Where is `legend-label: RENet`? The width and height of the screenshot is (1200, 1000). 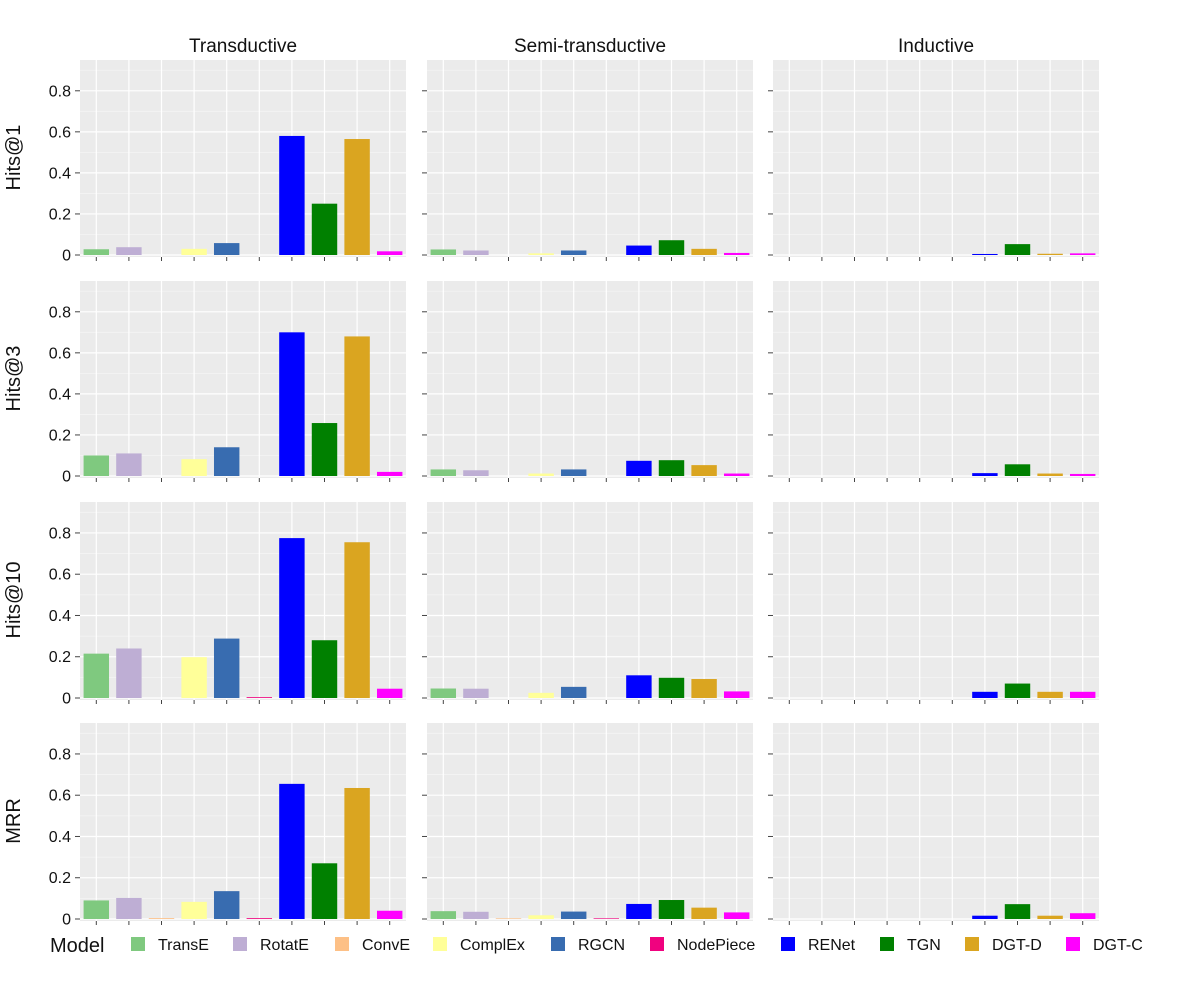 legend-label: RENet is located at coordinates (832, 945).